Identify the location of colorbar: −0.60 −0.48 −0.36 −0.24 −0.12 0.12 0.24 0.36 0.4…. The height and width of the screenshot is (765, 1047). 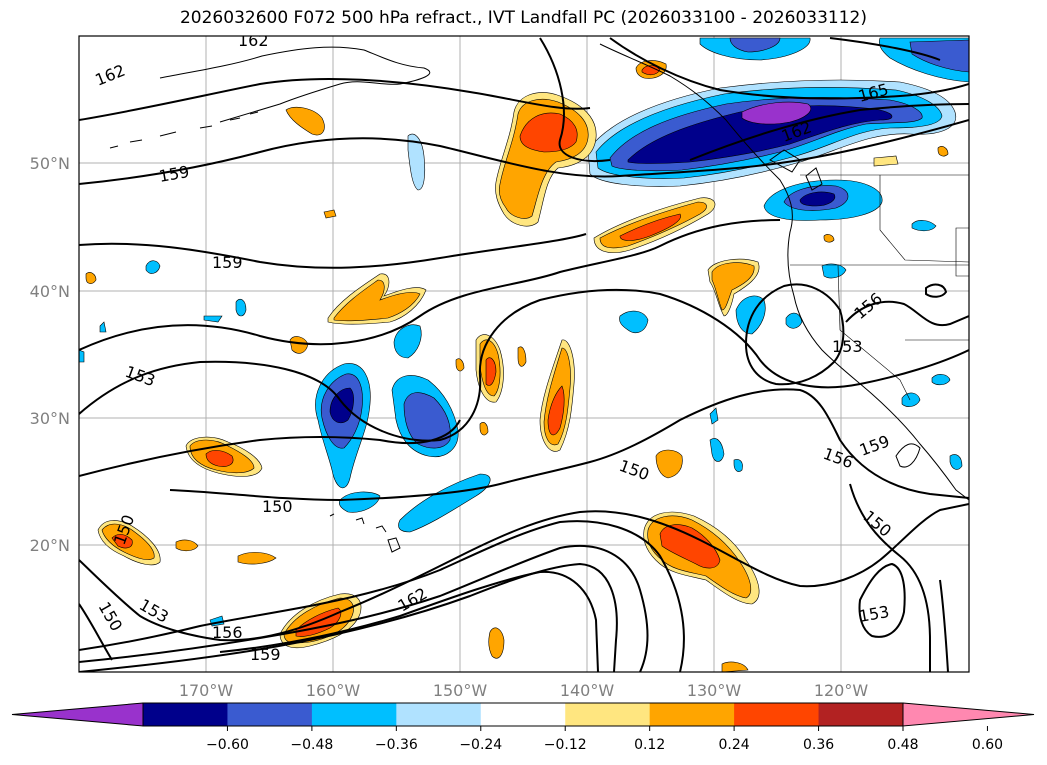
(523, 727).